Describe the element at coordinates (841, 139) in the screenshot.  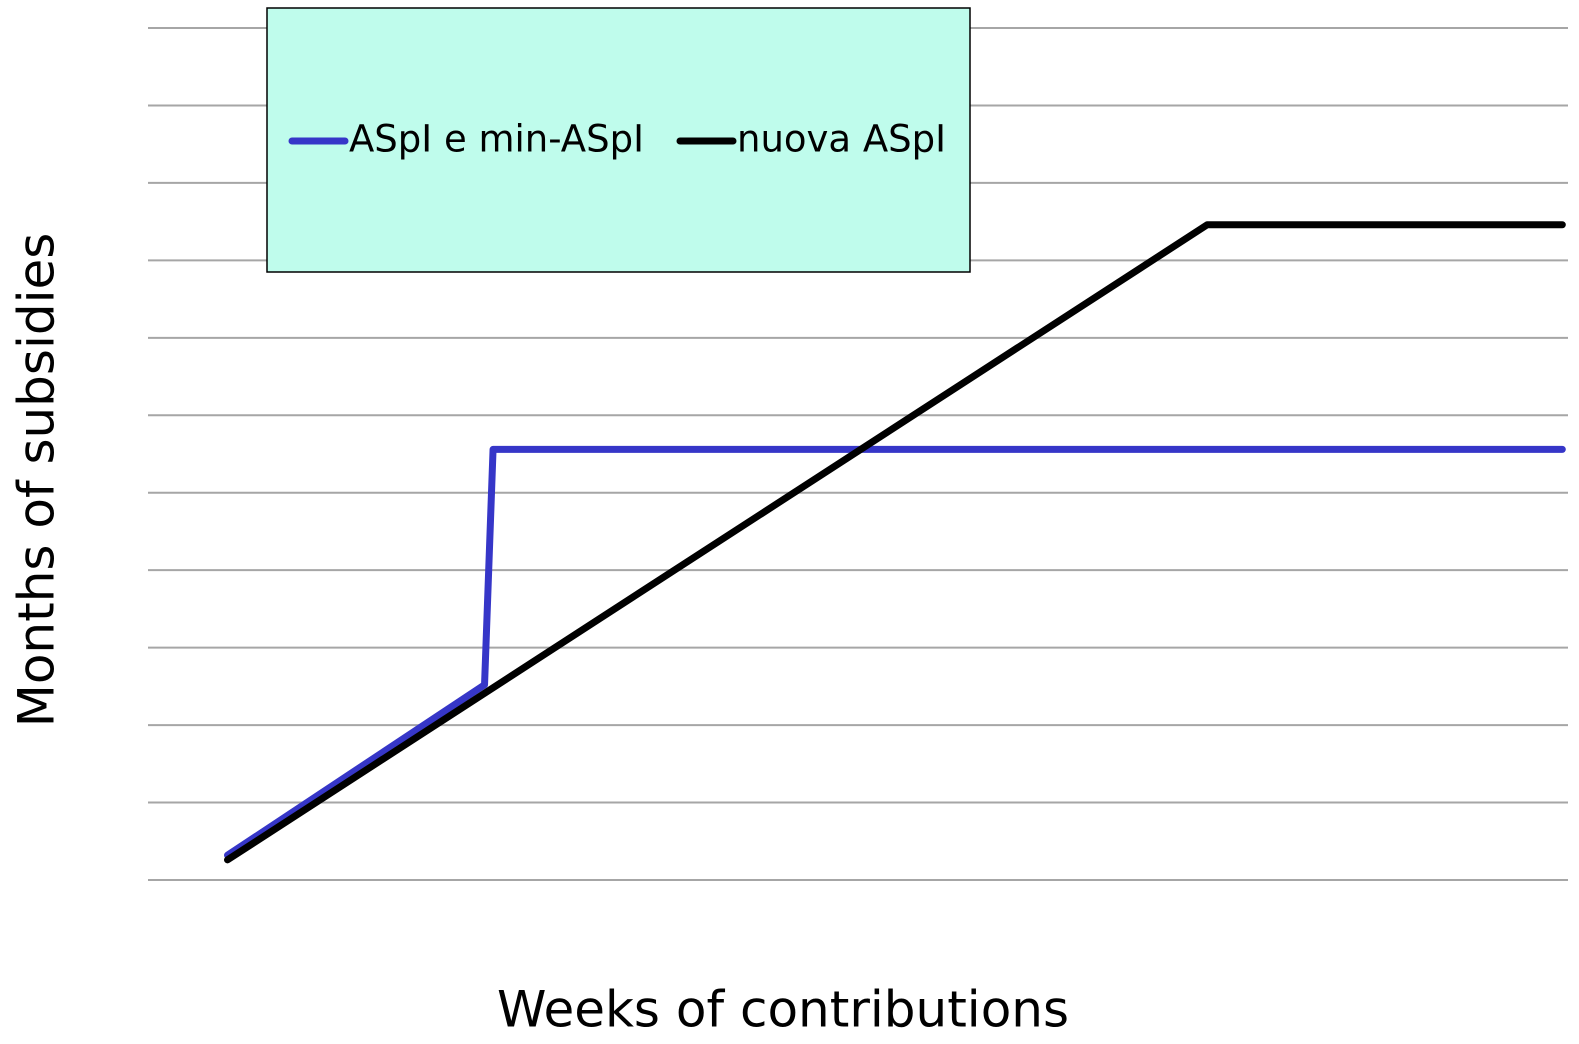
I see `legend-label: nuova ASpI` at that location.